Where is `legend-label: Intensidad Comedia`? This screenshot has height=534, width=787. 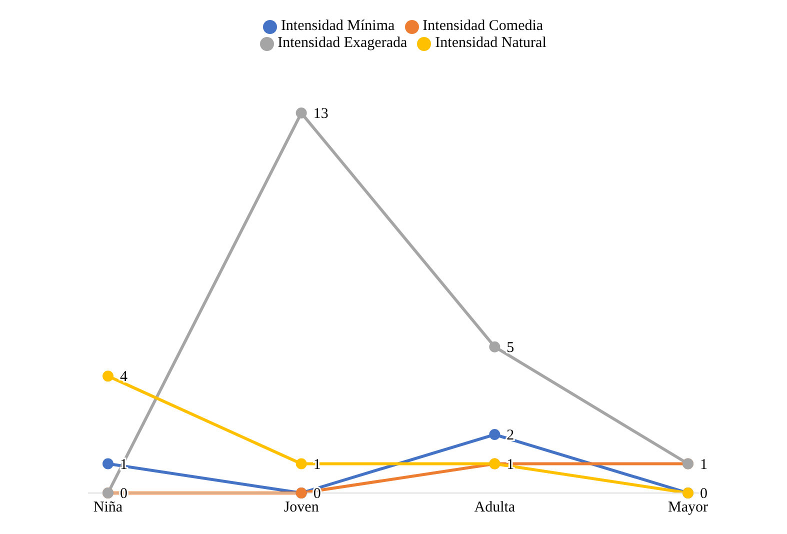 legend-label: Intensidad Comedia is located at coordinates (483, 26).